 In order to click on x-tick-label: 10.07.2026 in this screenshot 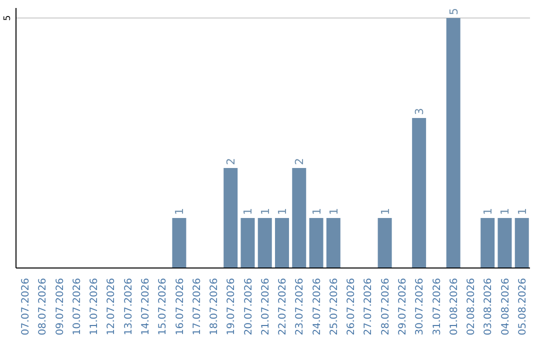, I will do `click(77, 307)`.